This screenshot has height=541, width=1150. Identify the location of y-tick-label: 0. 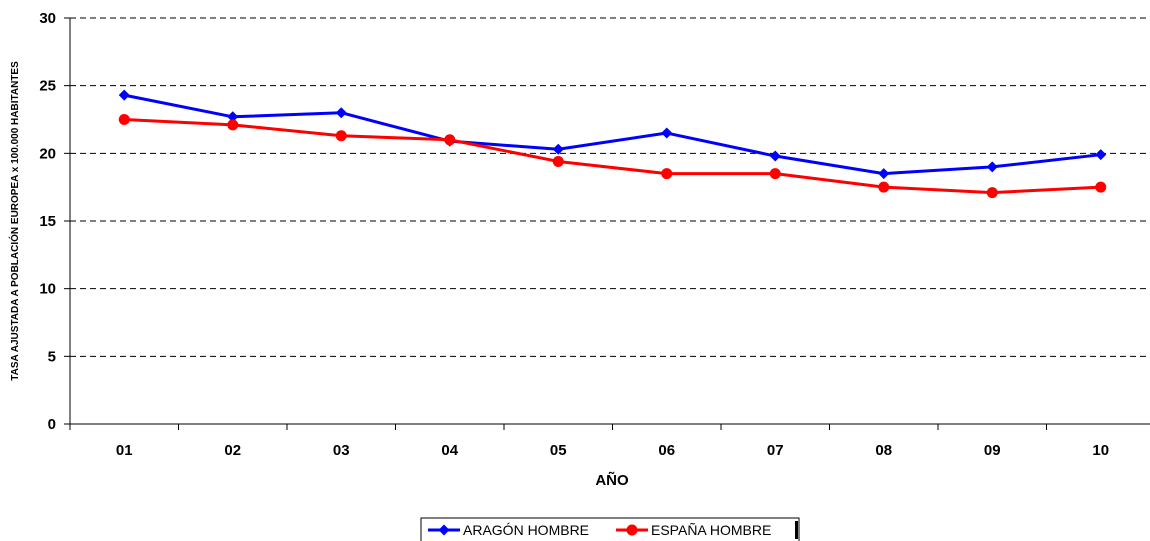
(52, 424).